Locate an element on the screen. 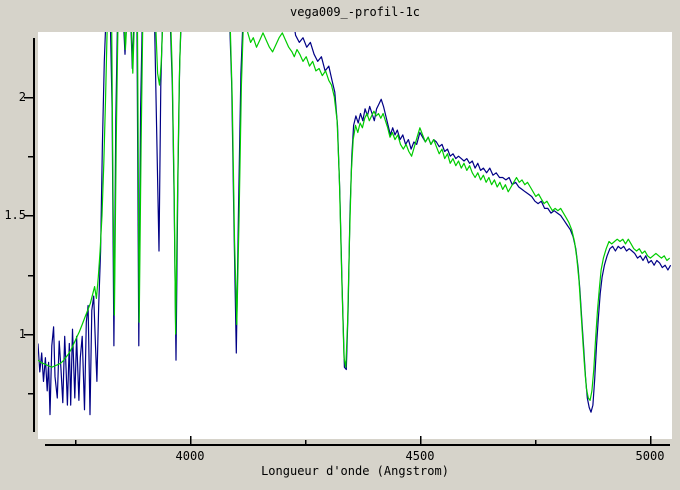  y-tick-label: 1 is located at coordinates (22, 334).